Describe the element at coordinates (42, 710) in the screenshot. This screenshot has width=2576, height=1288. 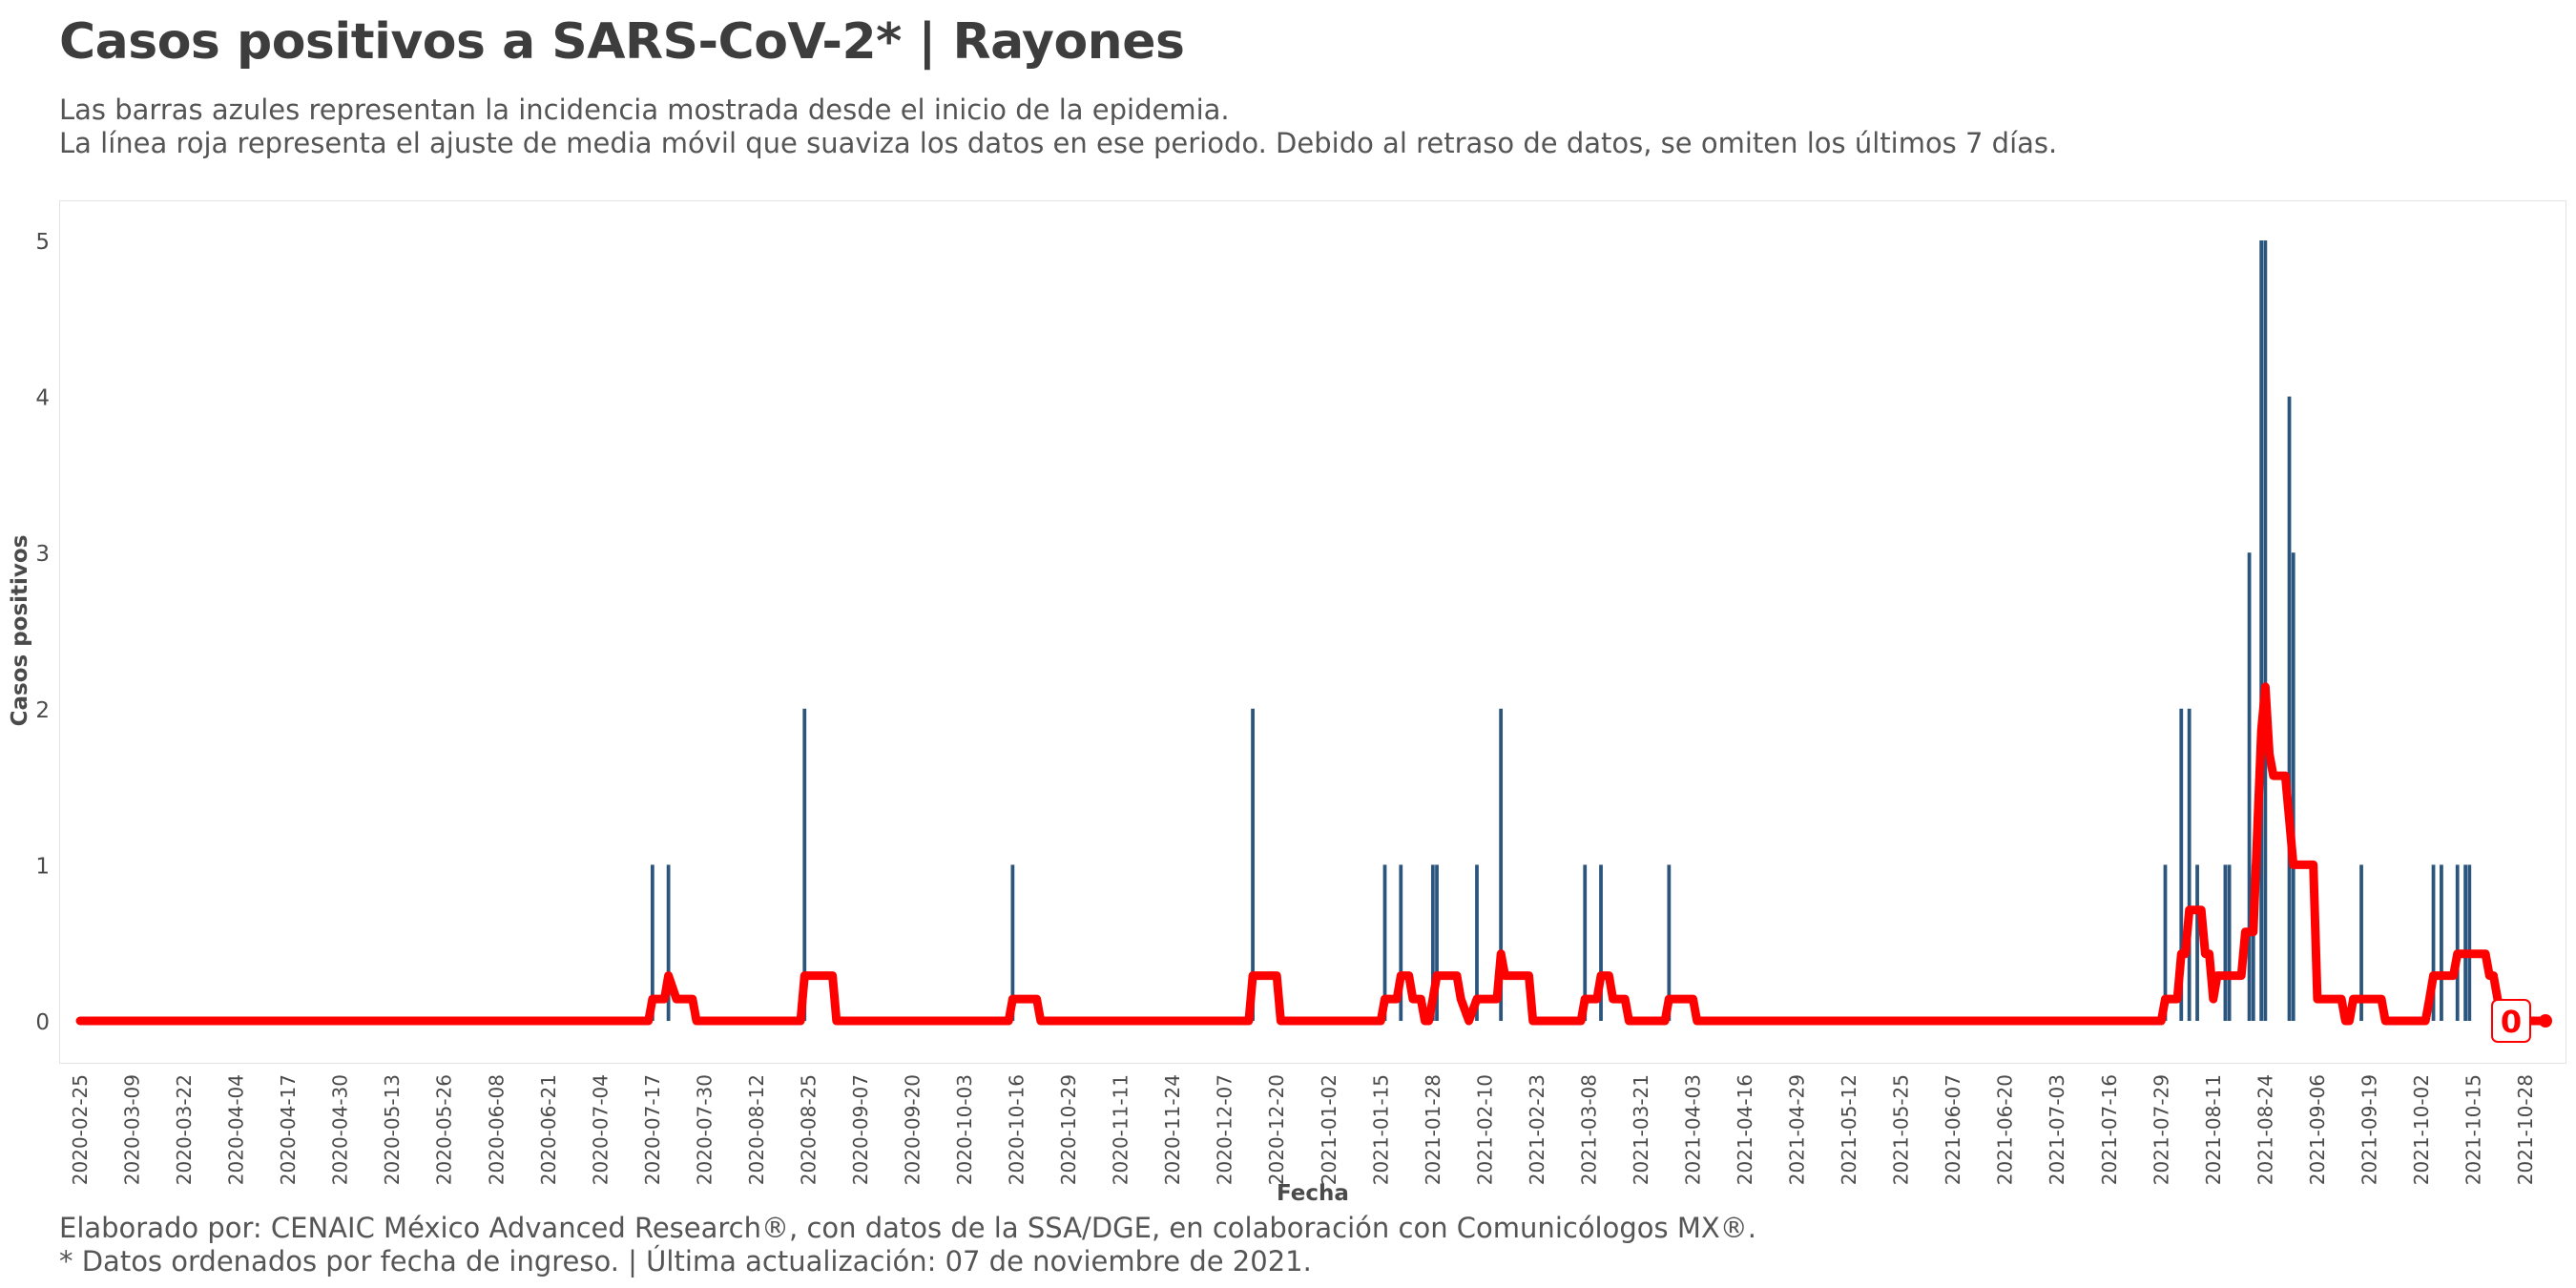
I see `y-tick-label: 2` at that location.